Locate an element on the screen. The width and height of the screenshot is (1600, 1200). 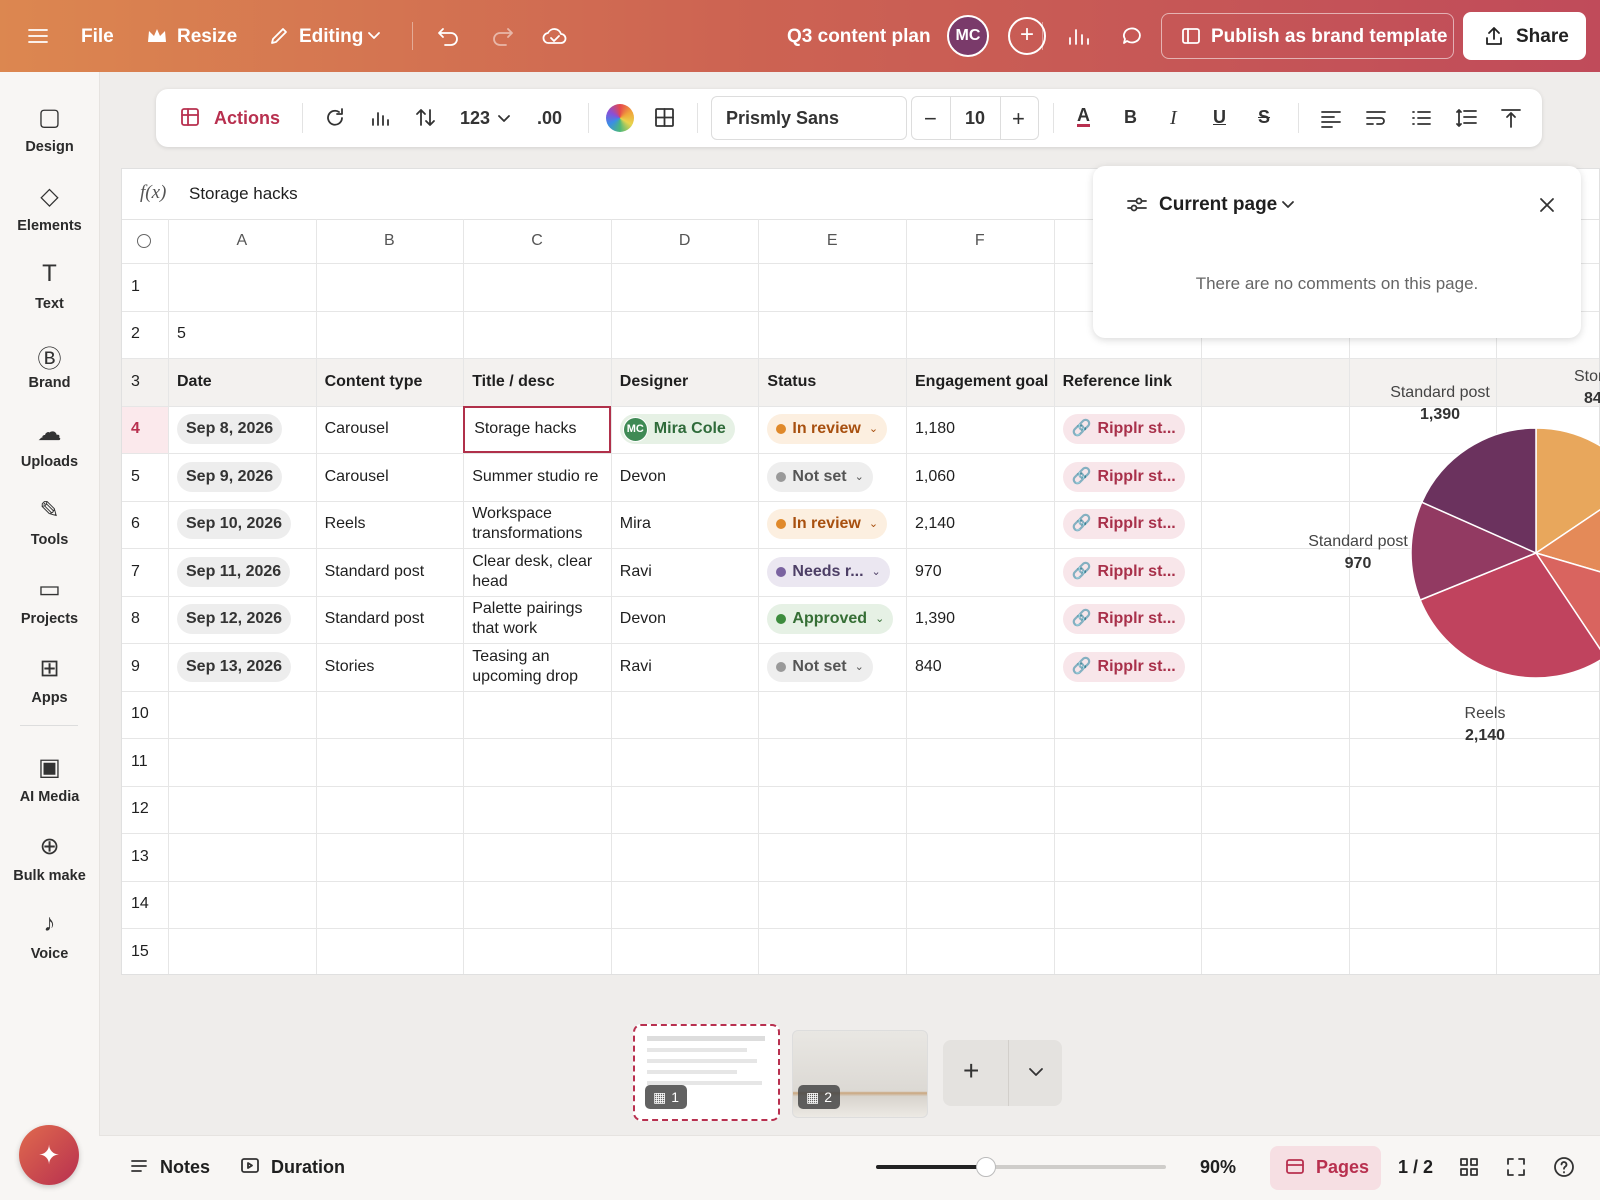
goal-cell: 970 is located at coordinates (928, 571).